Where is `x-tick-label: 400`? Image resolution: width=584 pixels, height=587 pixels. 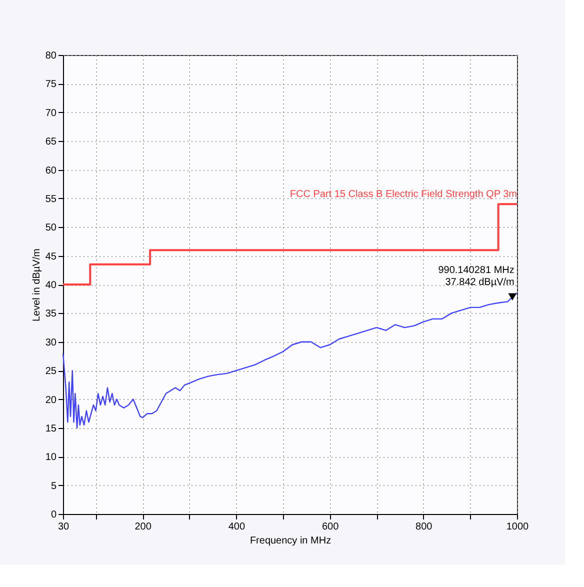
x-tick-label: 400 is located at coordinates (237, 527).